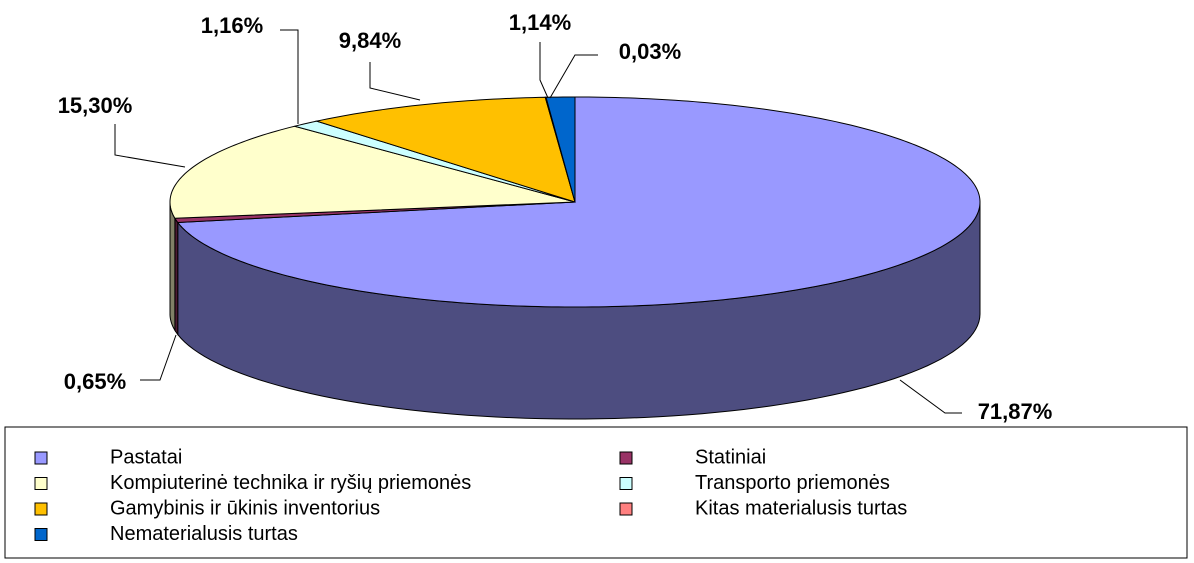  What do you see at coordinates (146, 457) in the screenshot?
I see `legend-label: Pastatai` at bounding box center [146, 457].